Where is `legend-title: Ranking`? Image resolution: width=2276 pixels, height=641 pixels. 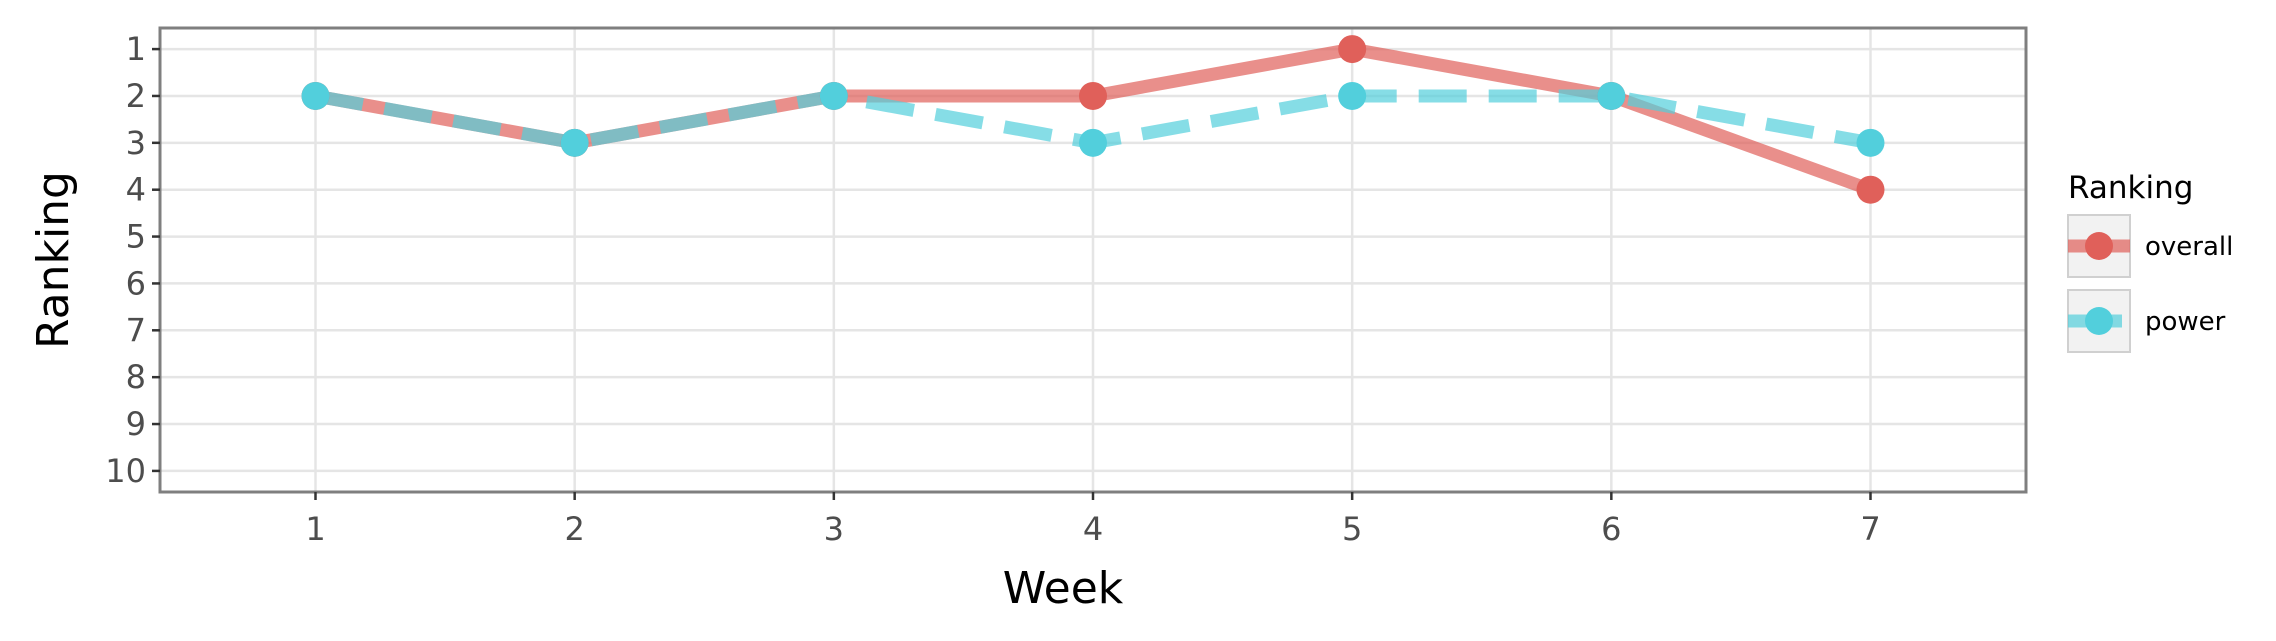 legend-title: Ranking is located at coordinates (2130, 188).